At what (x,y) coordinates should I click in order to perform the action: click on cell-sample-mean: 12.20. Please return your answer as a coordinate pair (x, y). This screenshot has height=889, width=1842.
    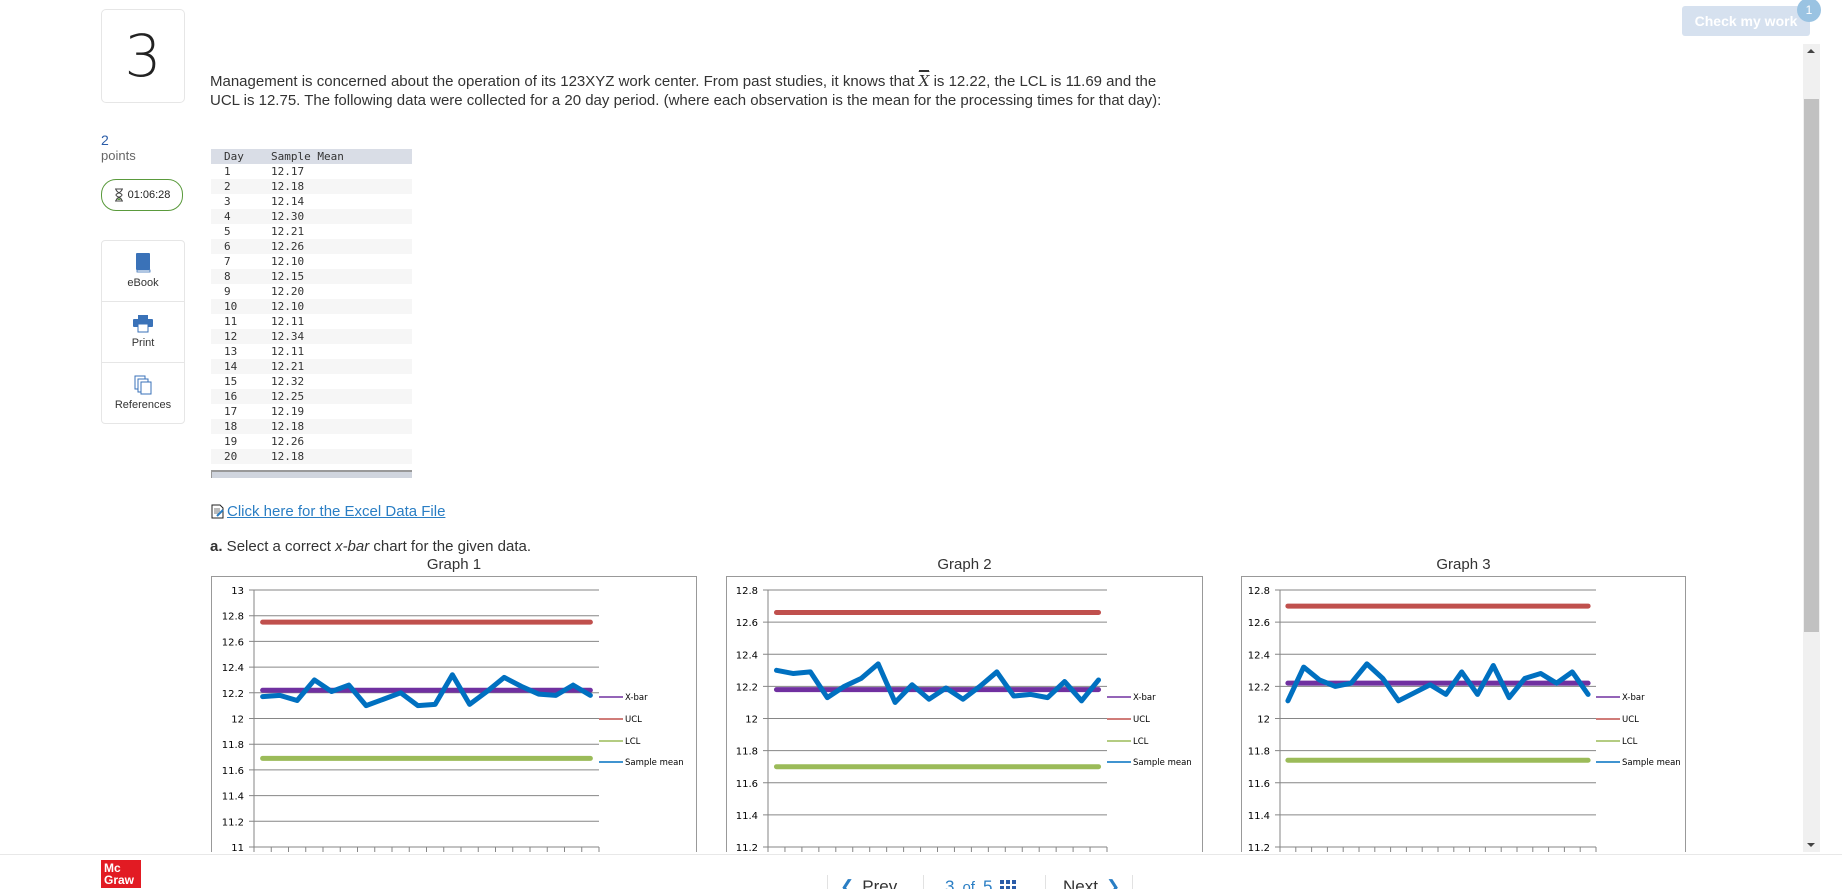
    Looking at the image, I should click on (321, 291).